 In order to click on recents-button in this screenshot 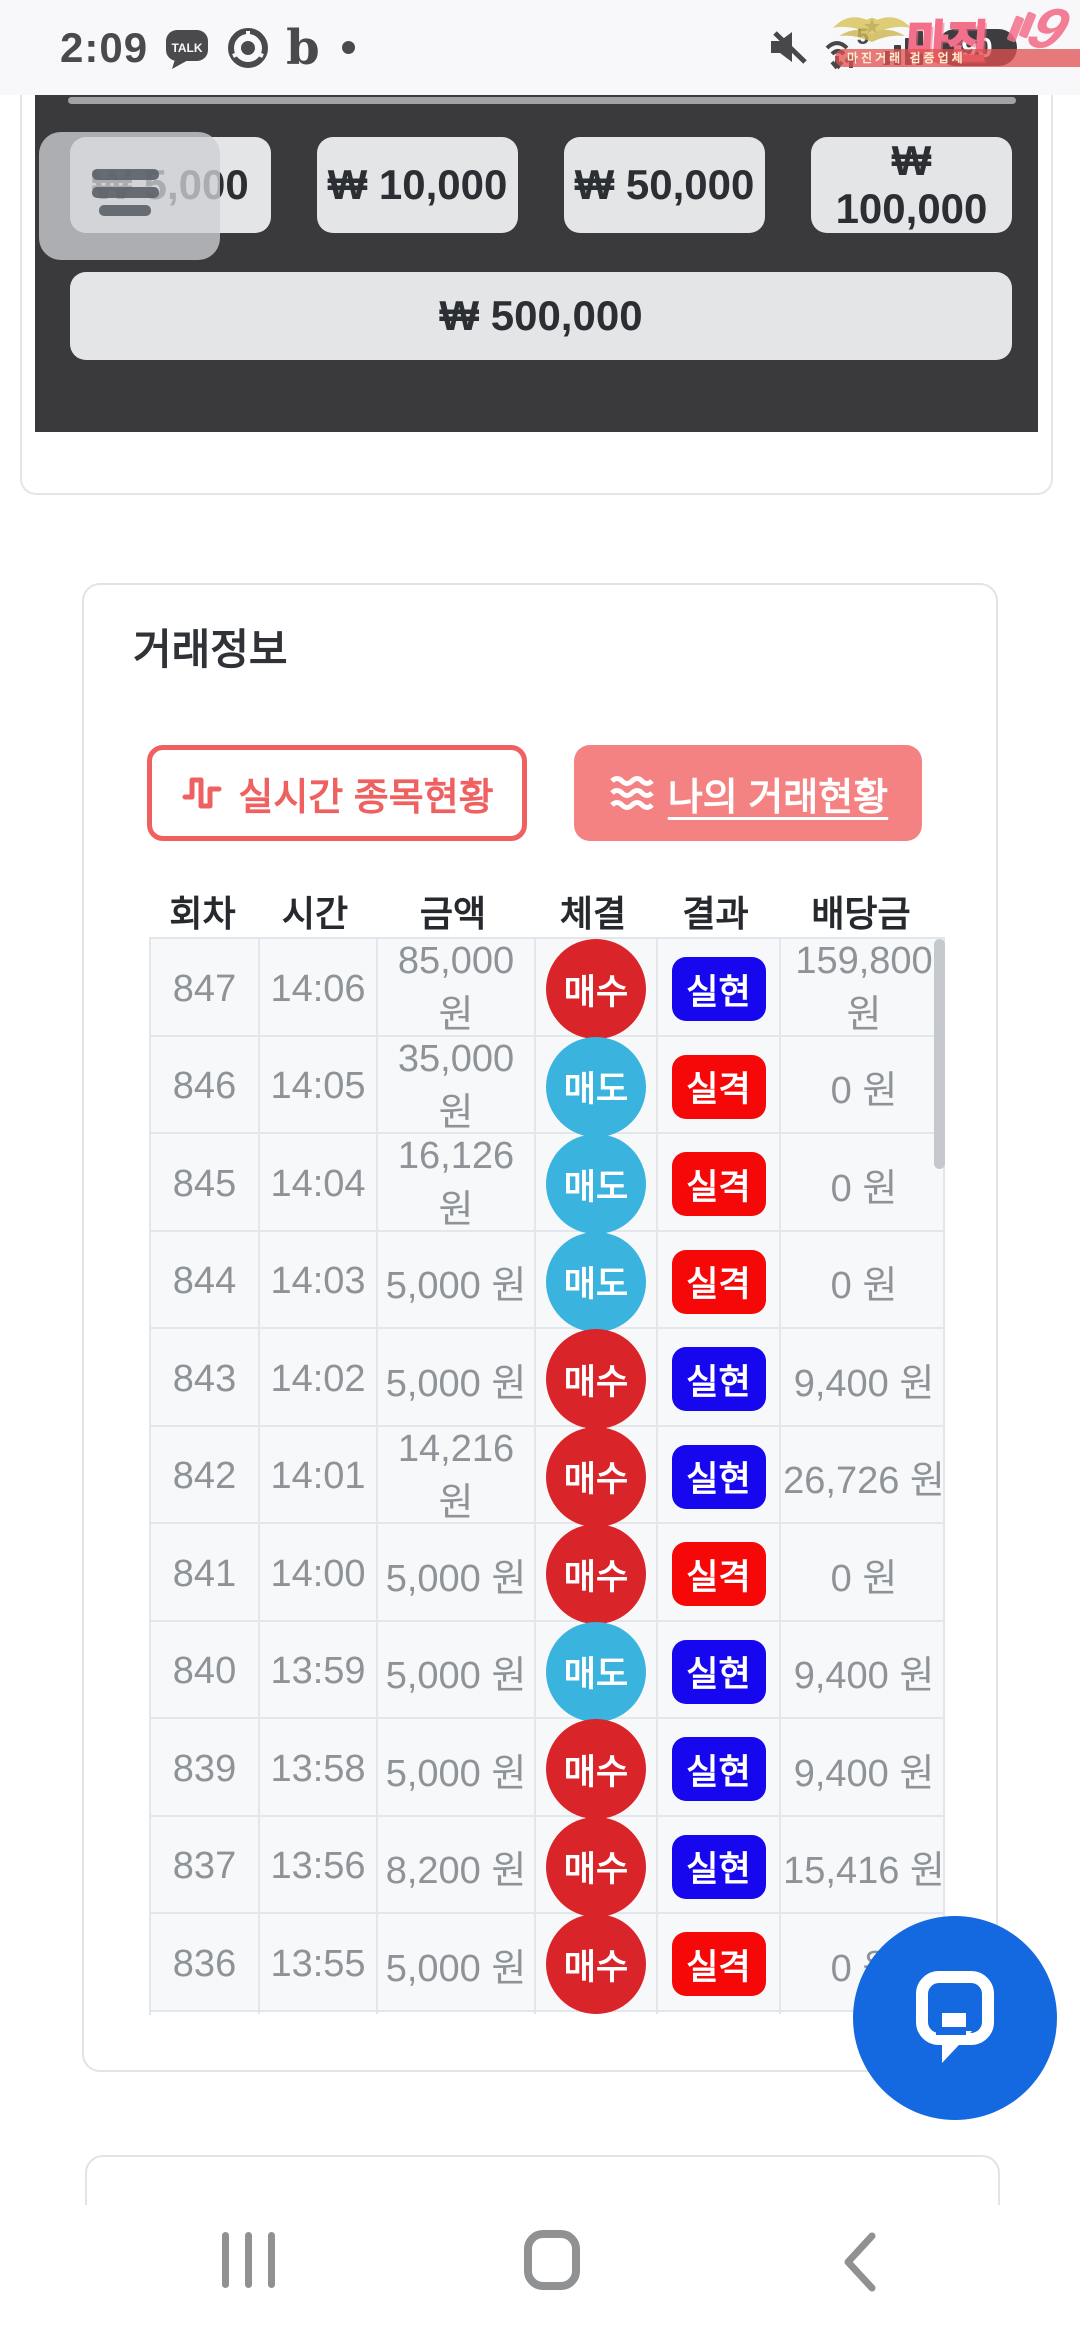, I will do `click(248, 2260)`.